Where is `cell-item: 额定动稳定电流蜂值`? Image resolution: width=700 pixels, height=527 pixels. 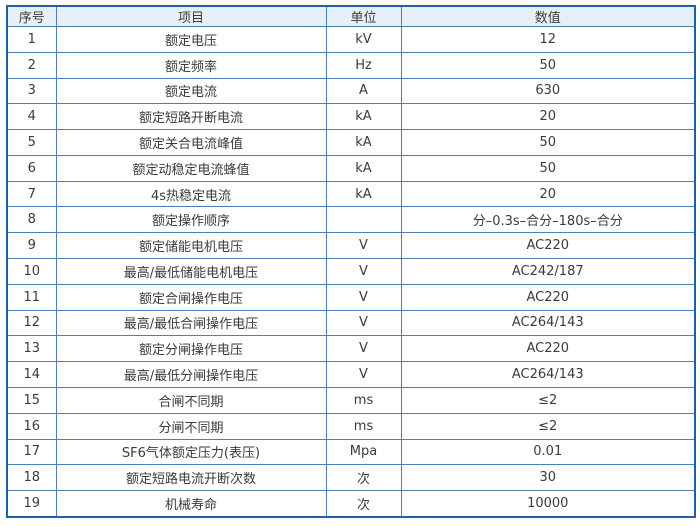 cell-item: 额定动稳定电流蜂值 is located at coordinates (191, 168).